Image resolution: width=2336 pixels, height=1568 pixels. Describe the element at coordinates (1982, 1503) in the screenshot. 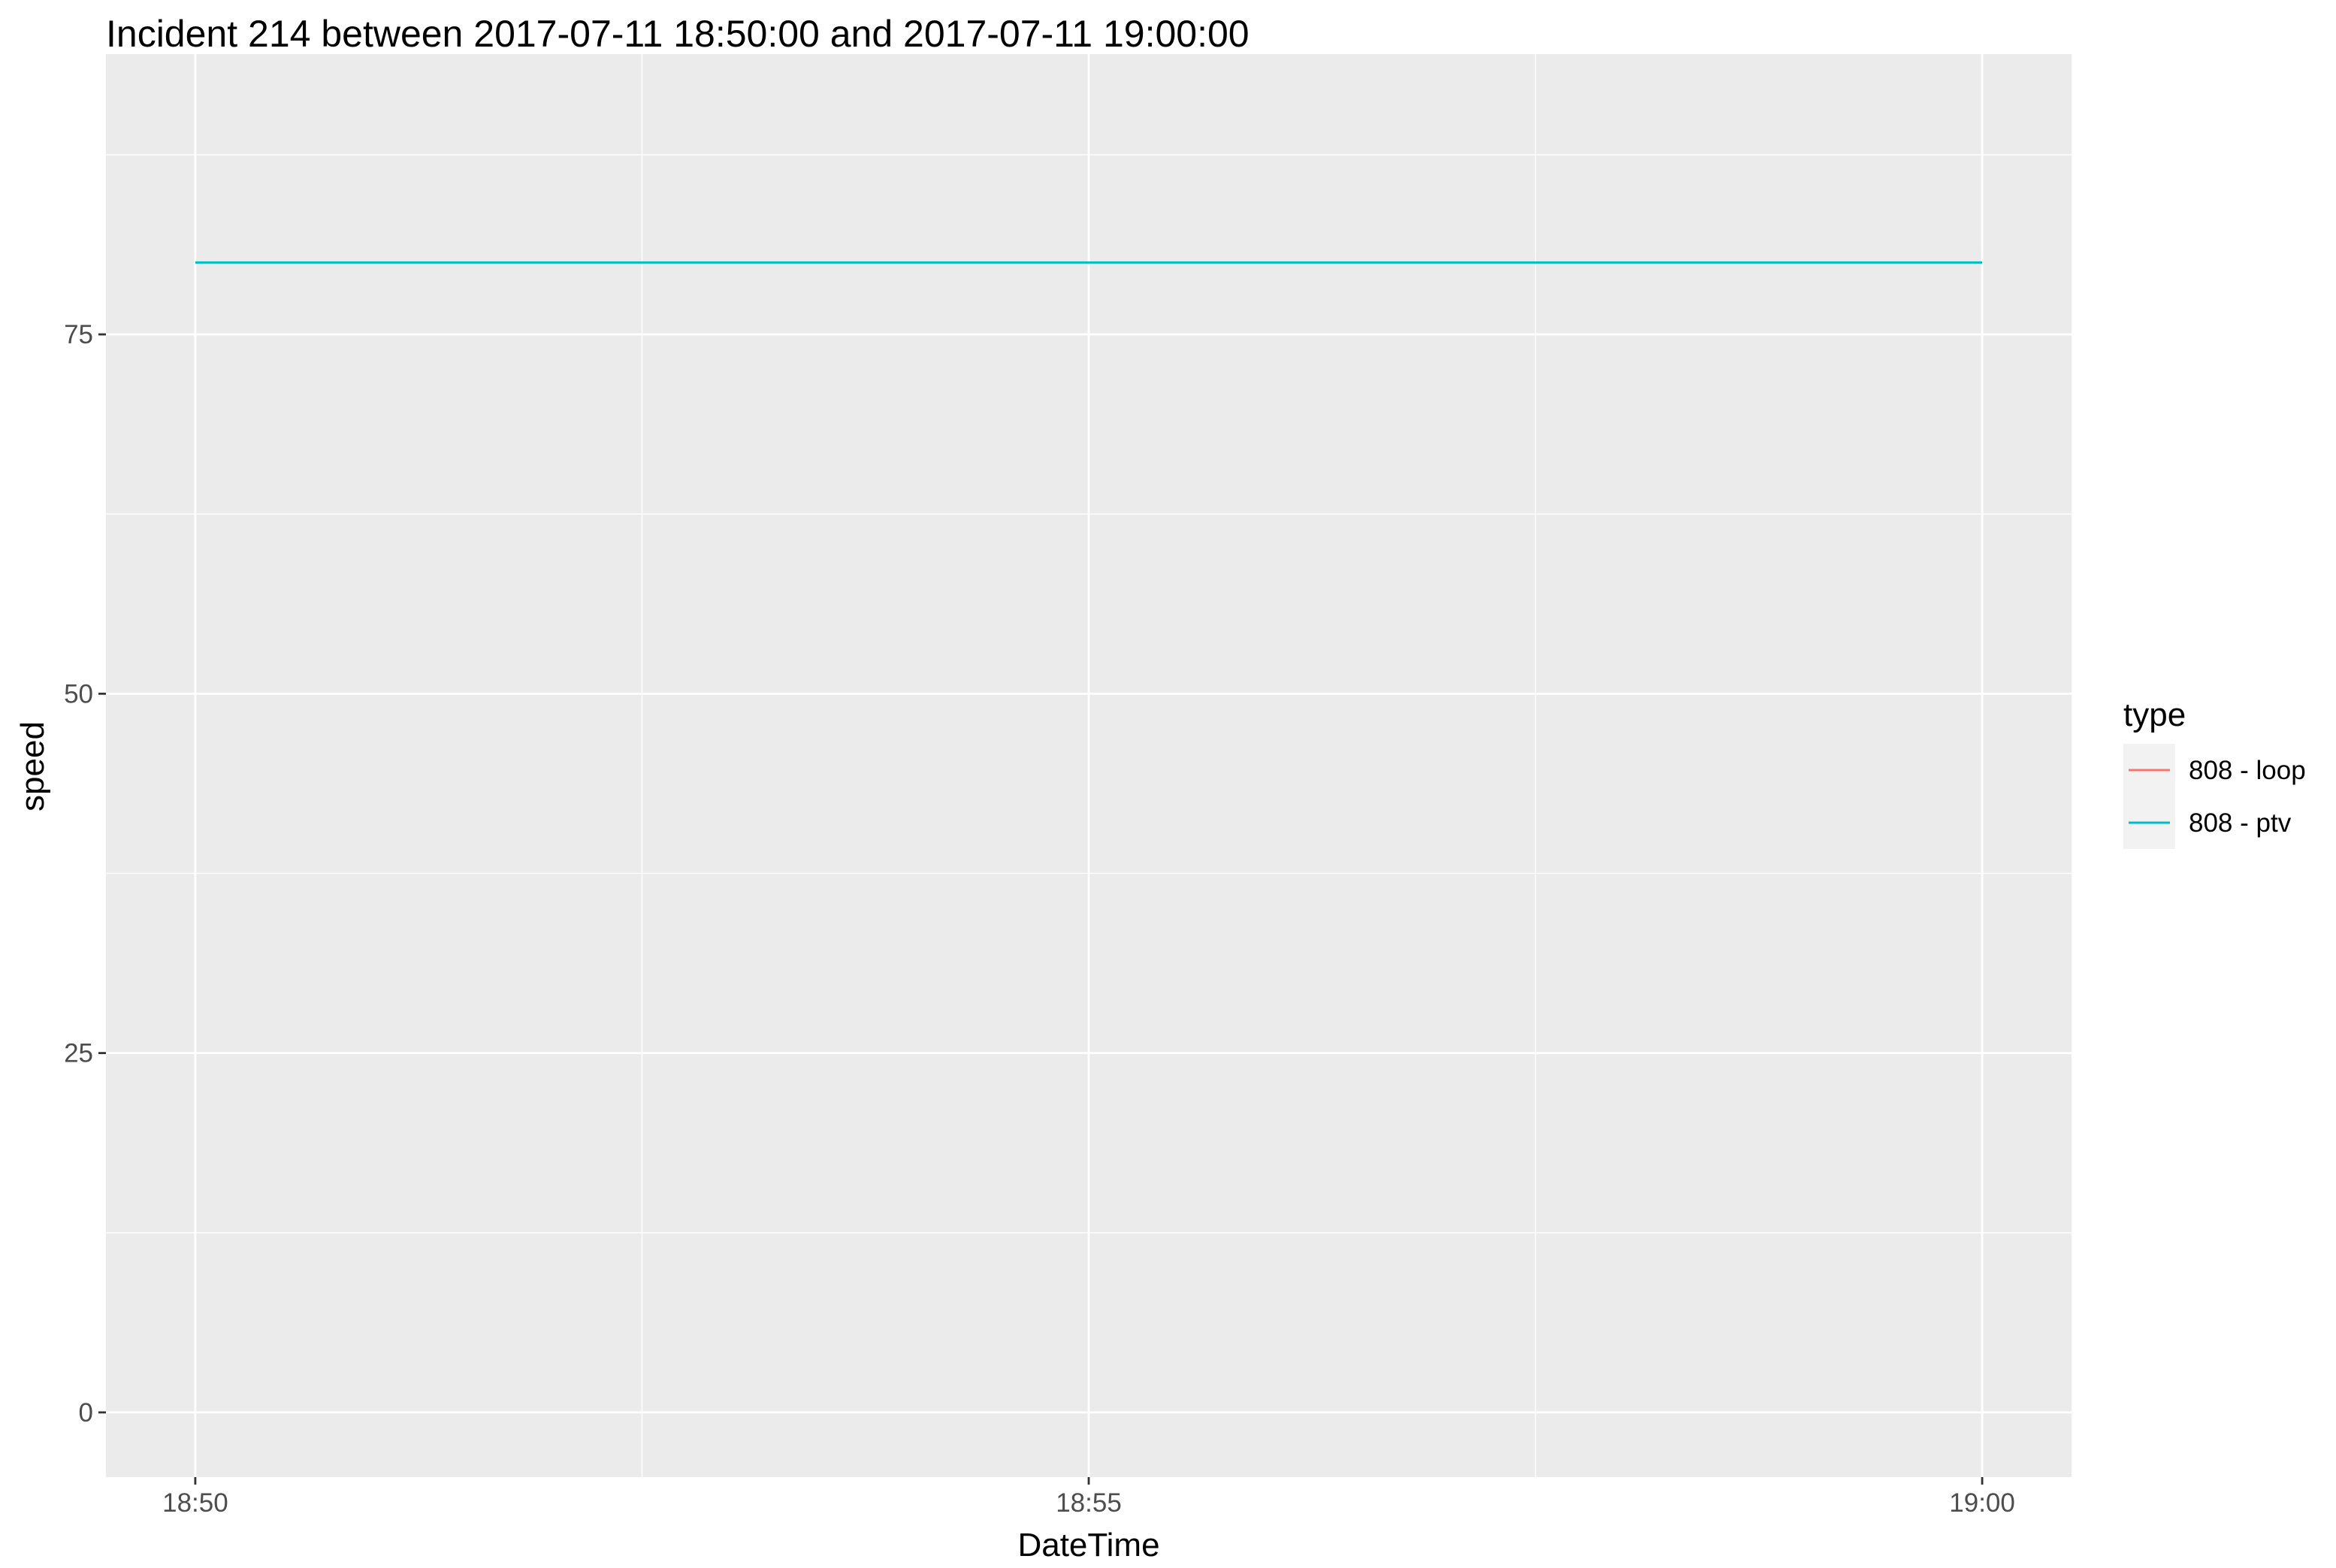

I see `x-tick-label: 19:00` at that location.